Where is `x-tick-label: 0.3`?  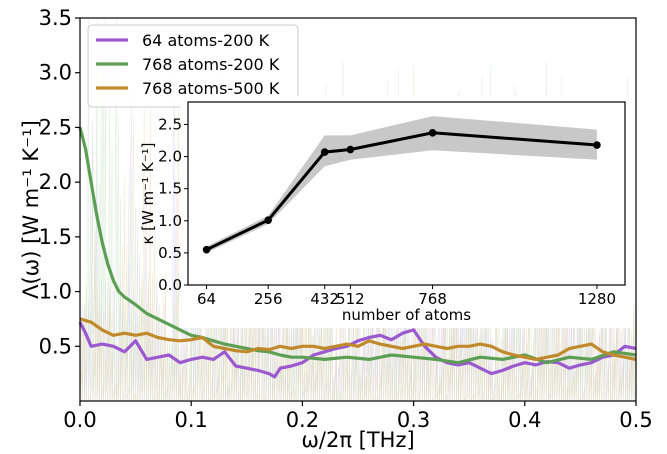
x-tick-label: 0.3 is located at coordinates (413, 420).